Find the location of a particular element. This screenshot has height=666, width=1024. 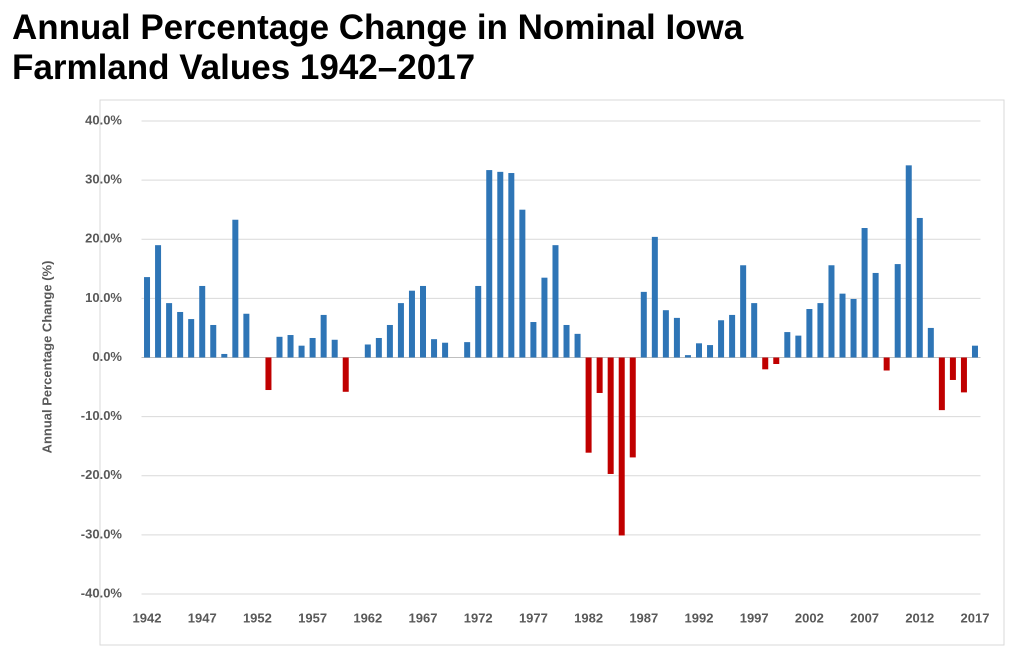

y-tick-label: -20.0% is located at coordinates (102, 474).